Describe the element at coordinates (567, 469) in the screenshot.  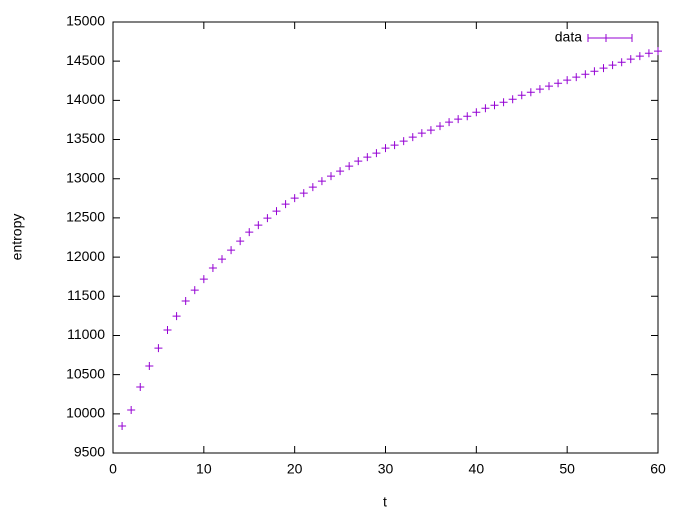
I see `x-tick-label: 50` at that location.